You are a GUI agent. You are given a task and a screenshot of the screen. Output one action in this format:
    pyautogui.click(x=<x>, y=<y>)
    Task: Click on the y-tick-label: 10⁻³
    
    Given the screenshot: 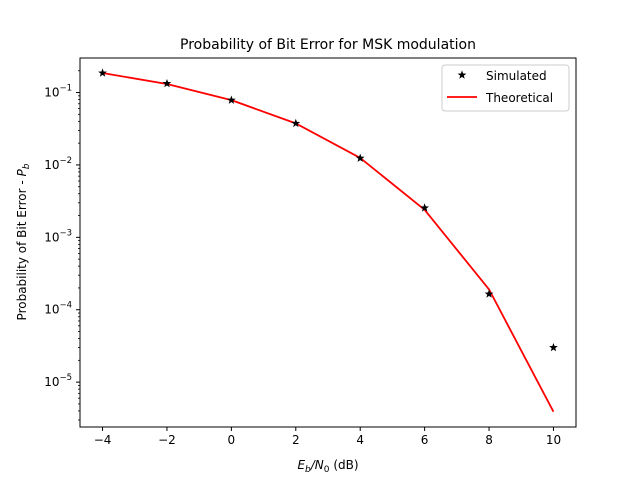 What is the action you would take?
    pyautogui.click(x=58, y=236)
    